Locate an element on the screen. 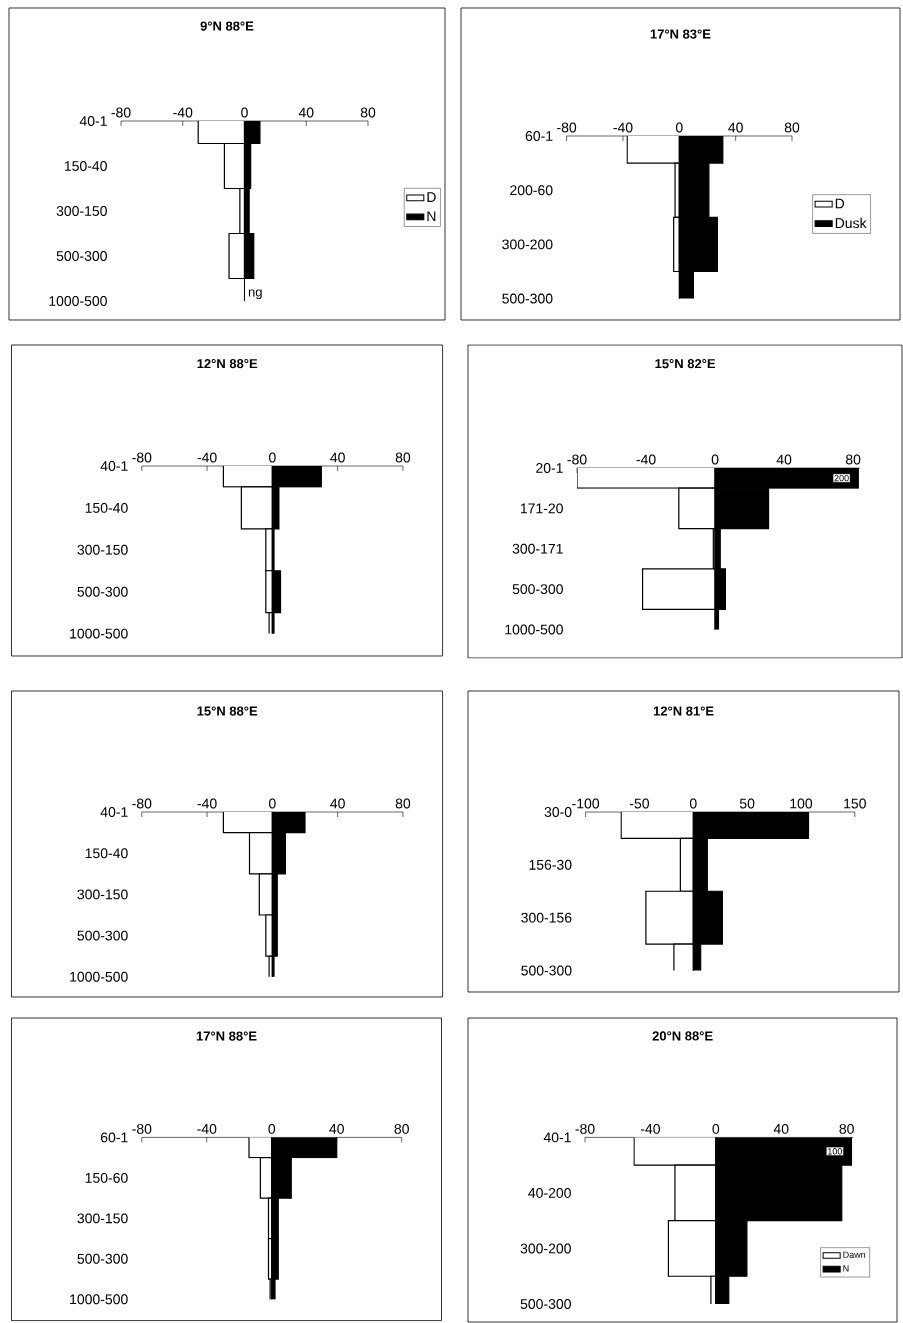 This screenshot has width=903, height=1323. legend-label: Dawn is located at coordinates (854, 1254).